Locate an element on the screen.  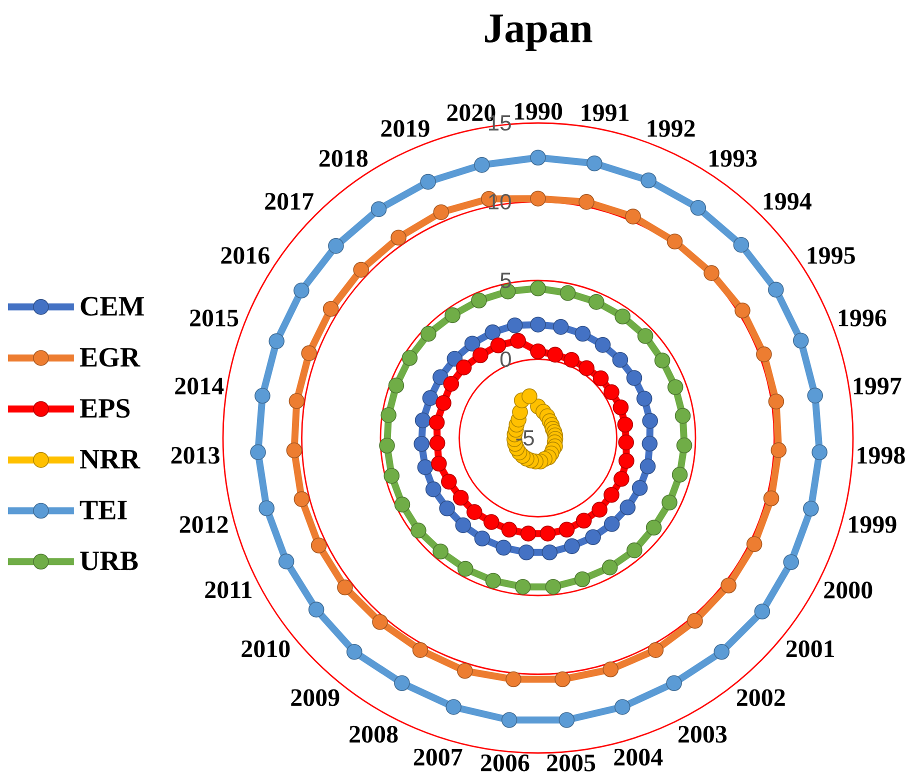
legend-label: EGR is located at coordinates (110, 357).